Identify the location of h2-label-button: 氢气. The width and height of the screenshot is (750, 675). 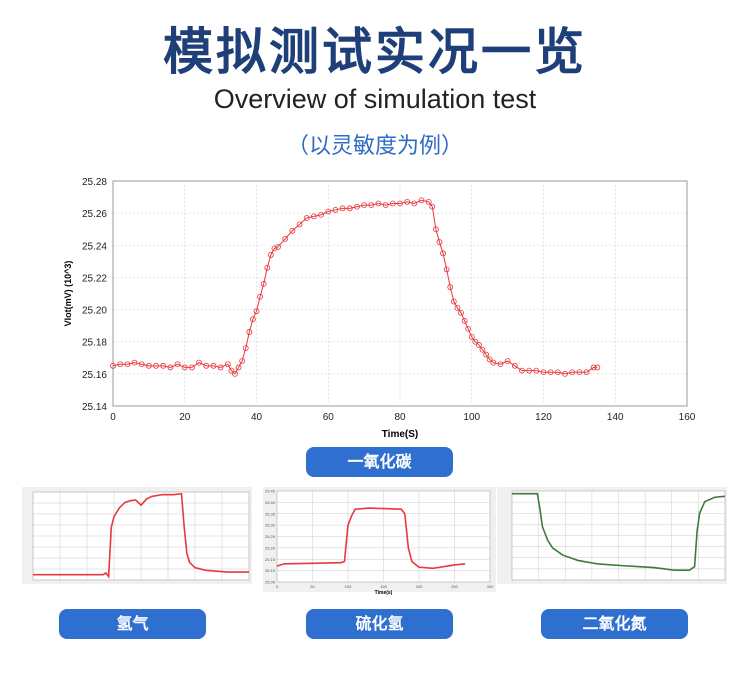
(132, 624).